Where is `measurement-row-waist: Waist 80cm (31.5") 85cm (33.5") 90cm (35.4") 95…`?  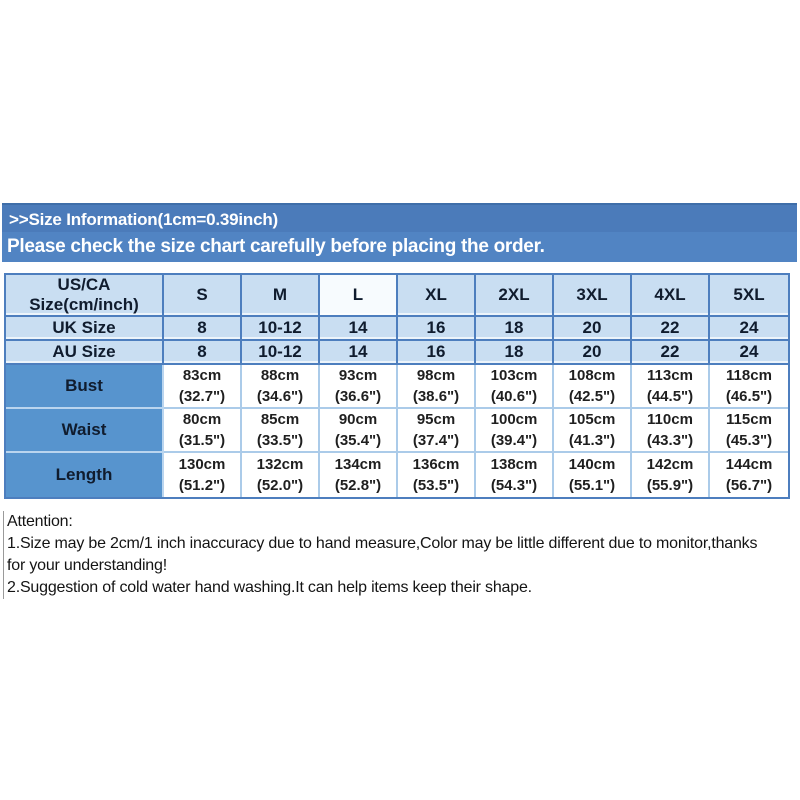
measurement-row-waist: Waist 80cm (31.5") 85cm (33.5") 90cm (35.4") 95… is located at coordinates (397, 431).